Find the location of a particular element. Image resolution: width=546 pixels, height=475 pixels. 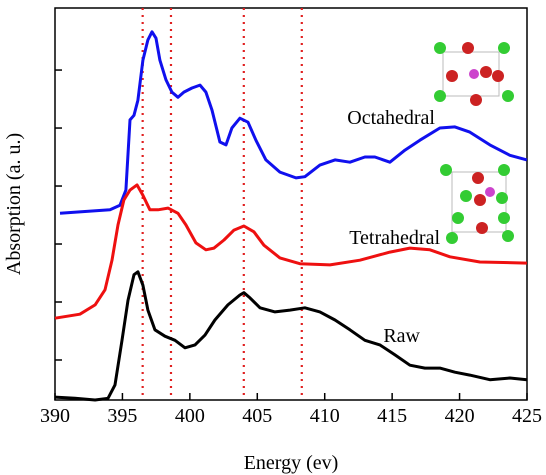

annotation: Octahedral is located at coordinates (391, 118).